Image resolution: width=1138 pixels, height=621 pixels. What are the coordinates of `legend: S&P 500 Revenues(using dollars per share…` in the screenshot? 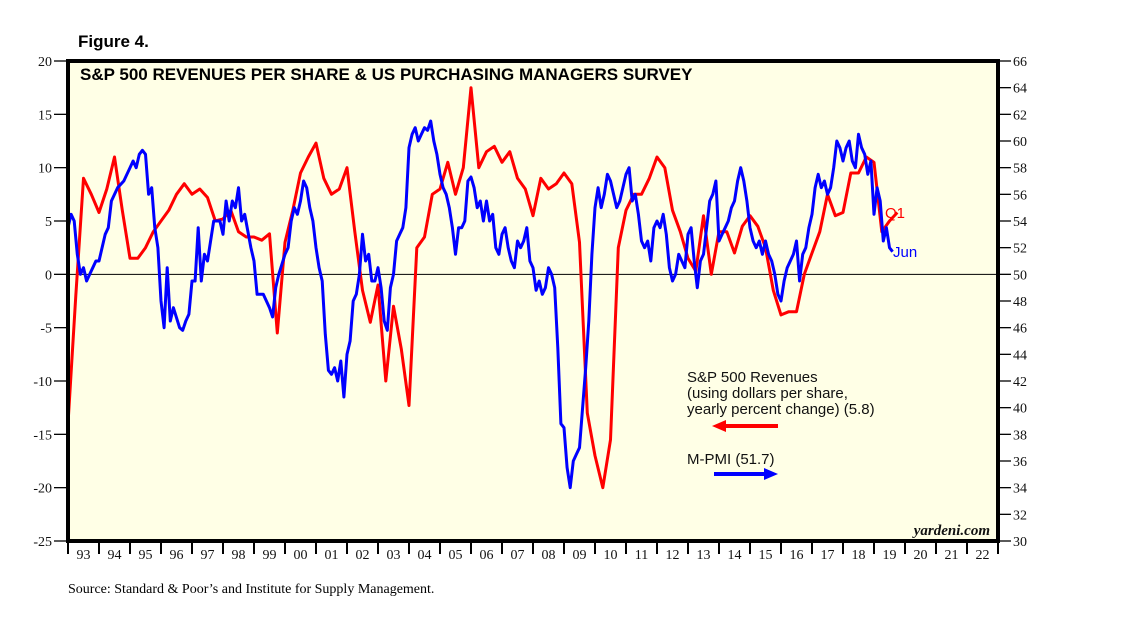 It's located at (781, 424).